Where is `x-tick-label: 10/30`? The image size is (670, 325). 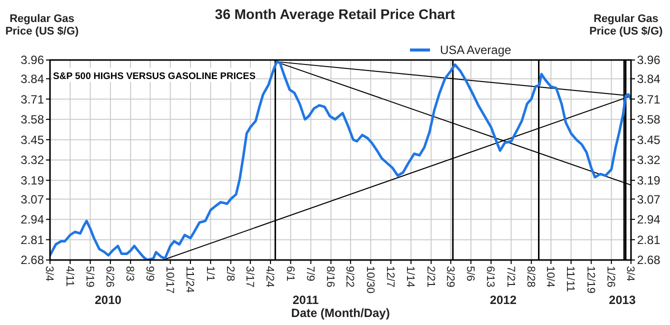
x-tick-label: 10/30 is located at coordinates (370, 280).